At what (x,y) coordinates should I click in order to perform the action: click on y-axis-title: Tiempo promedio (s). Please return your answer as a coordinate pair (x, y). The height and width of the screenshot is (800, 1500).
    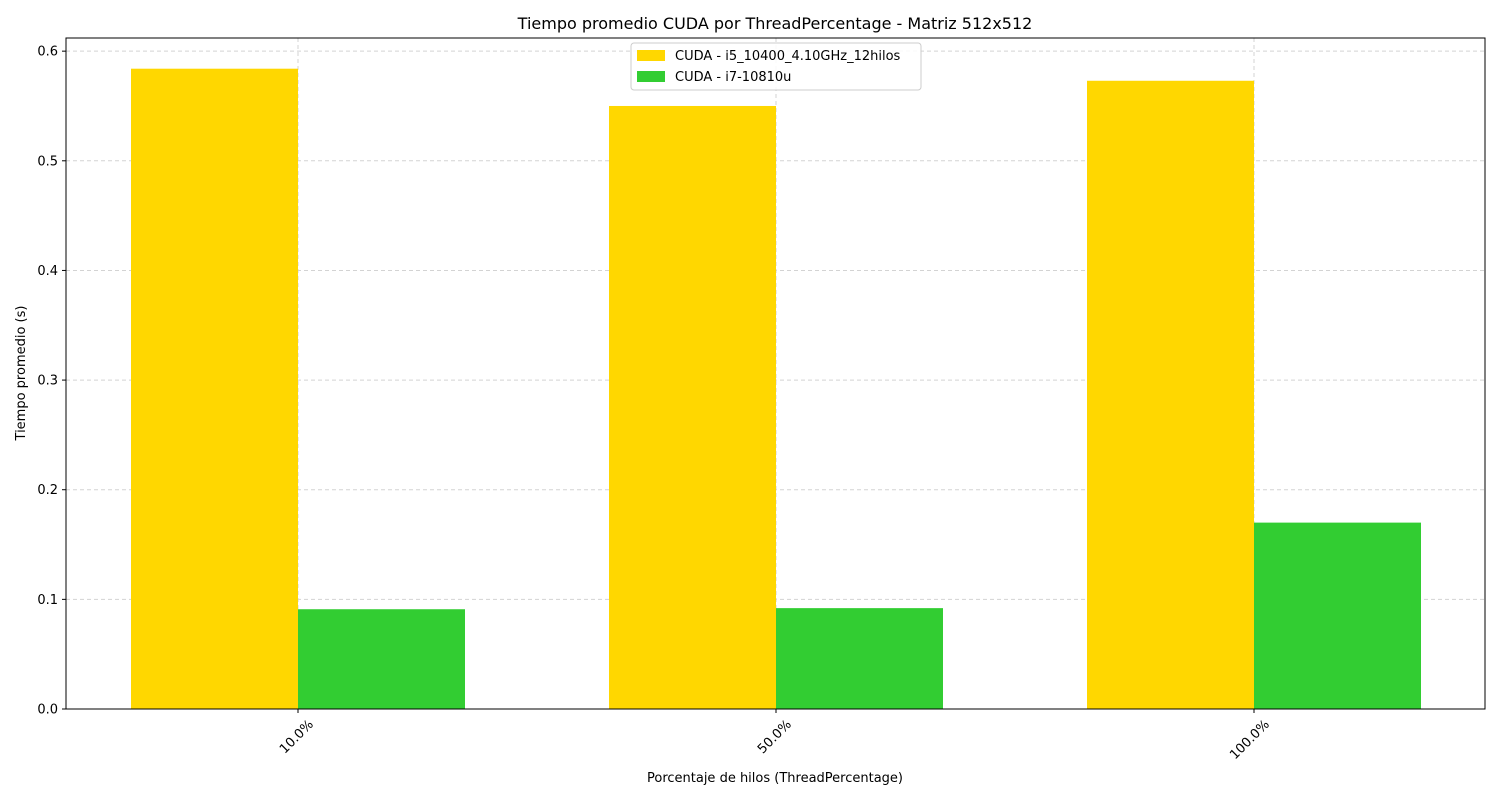
    Looking at the image, I should click on (21, 374).